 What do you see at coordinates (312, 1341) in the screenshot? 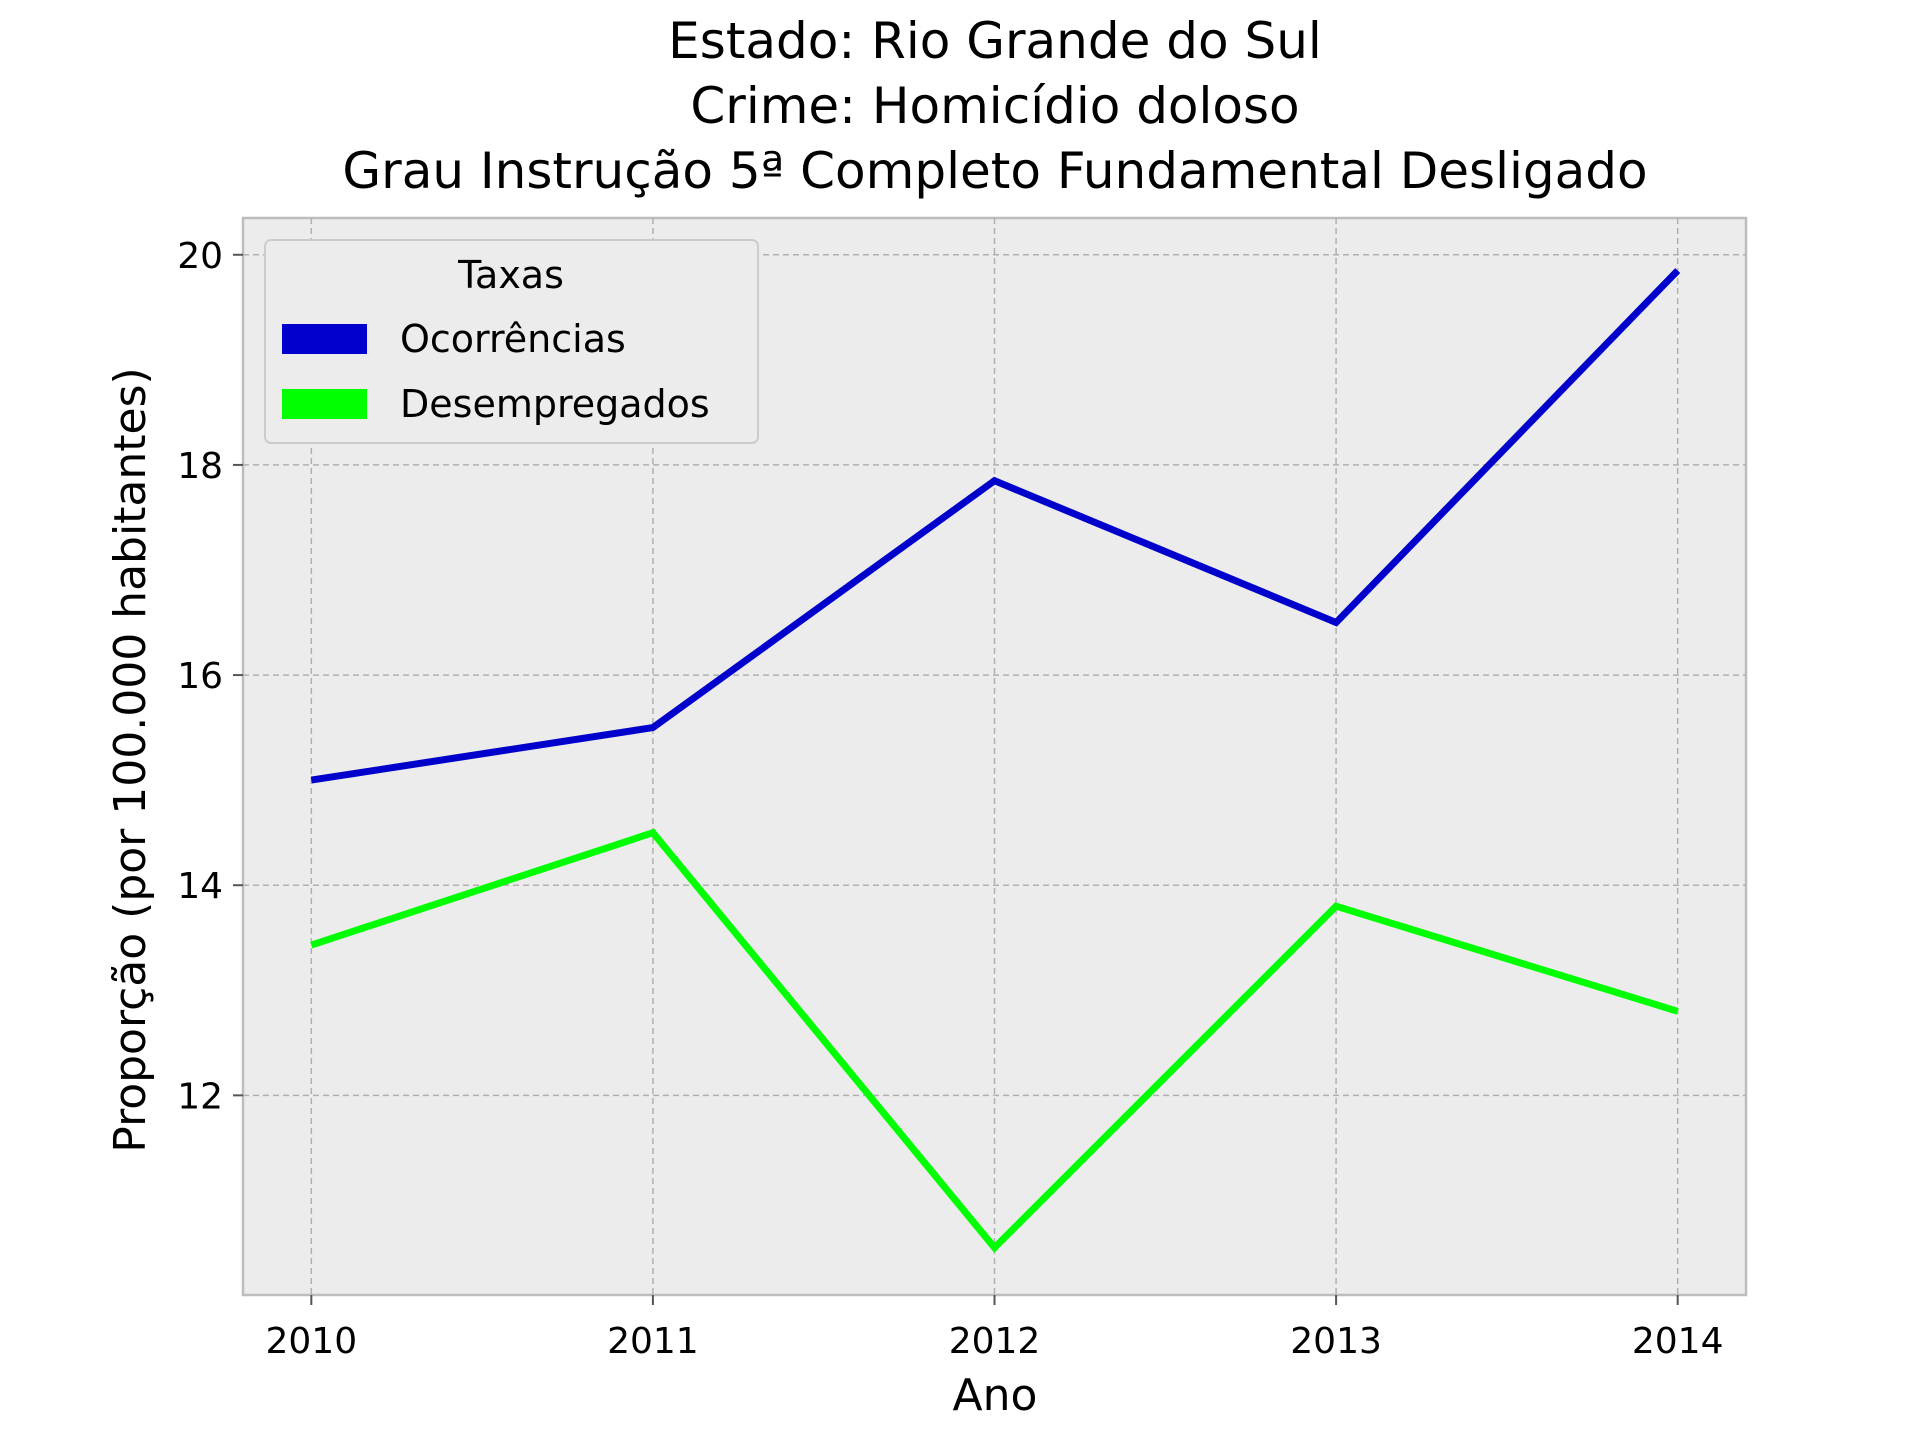
I see `x-tick-label: 2010` at bounding box center [312, 1341].